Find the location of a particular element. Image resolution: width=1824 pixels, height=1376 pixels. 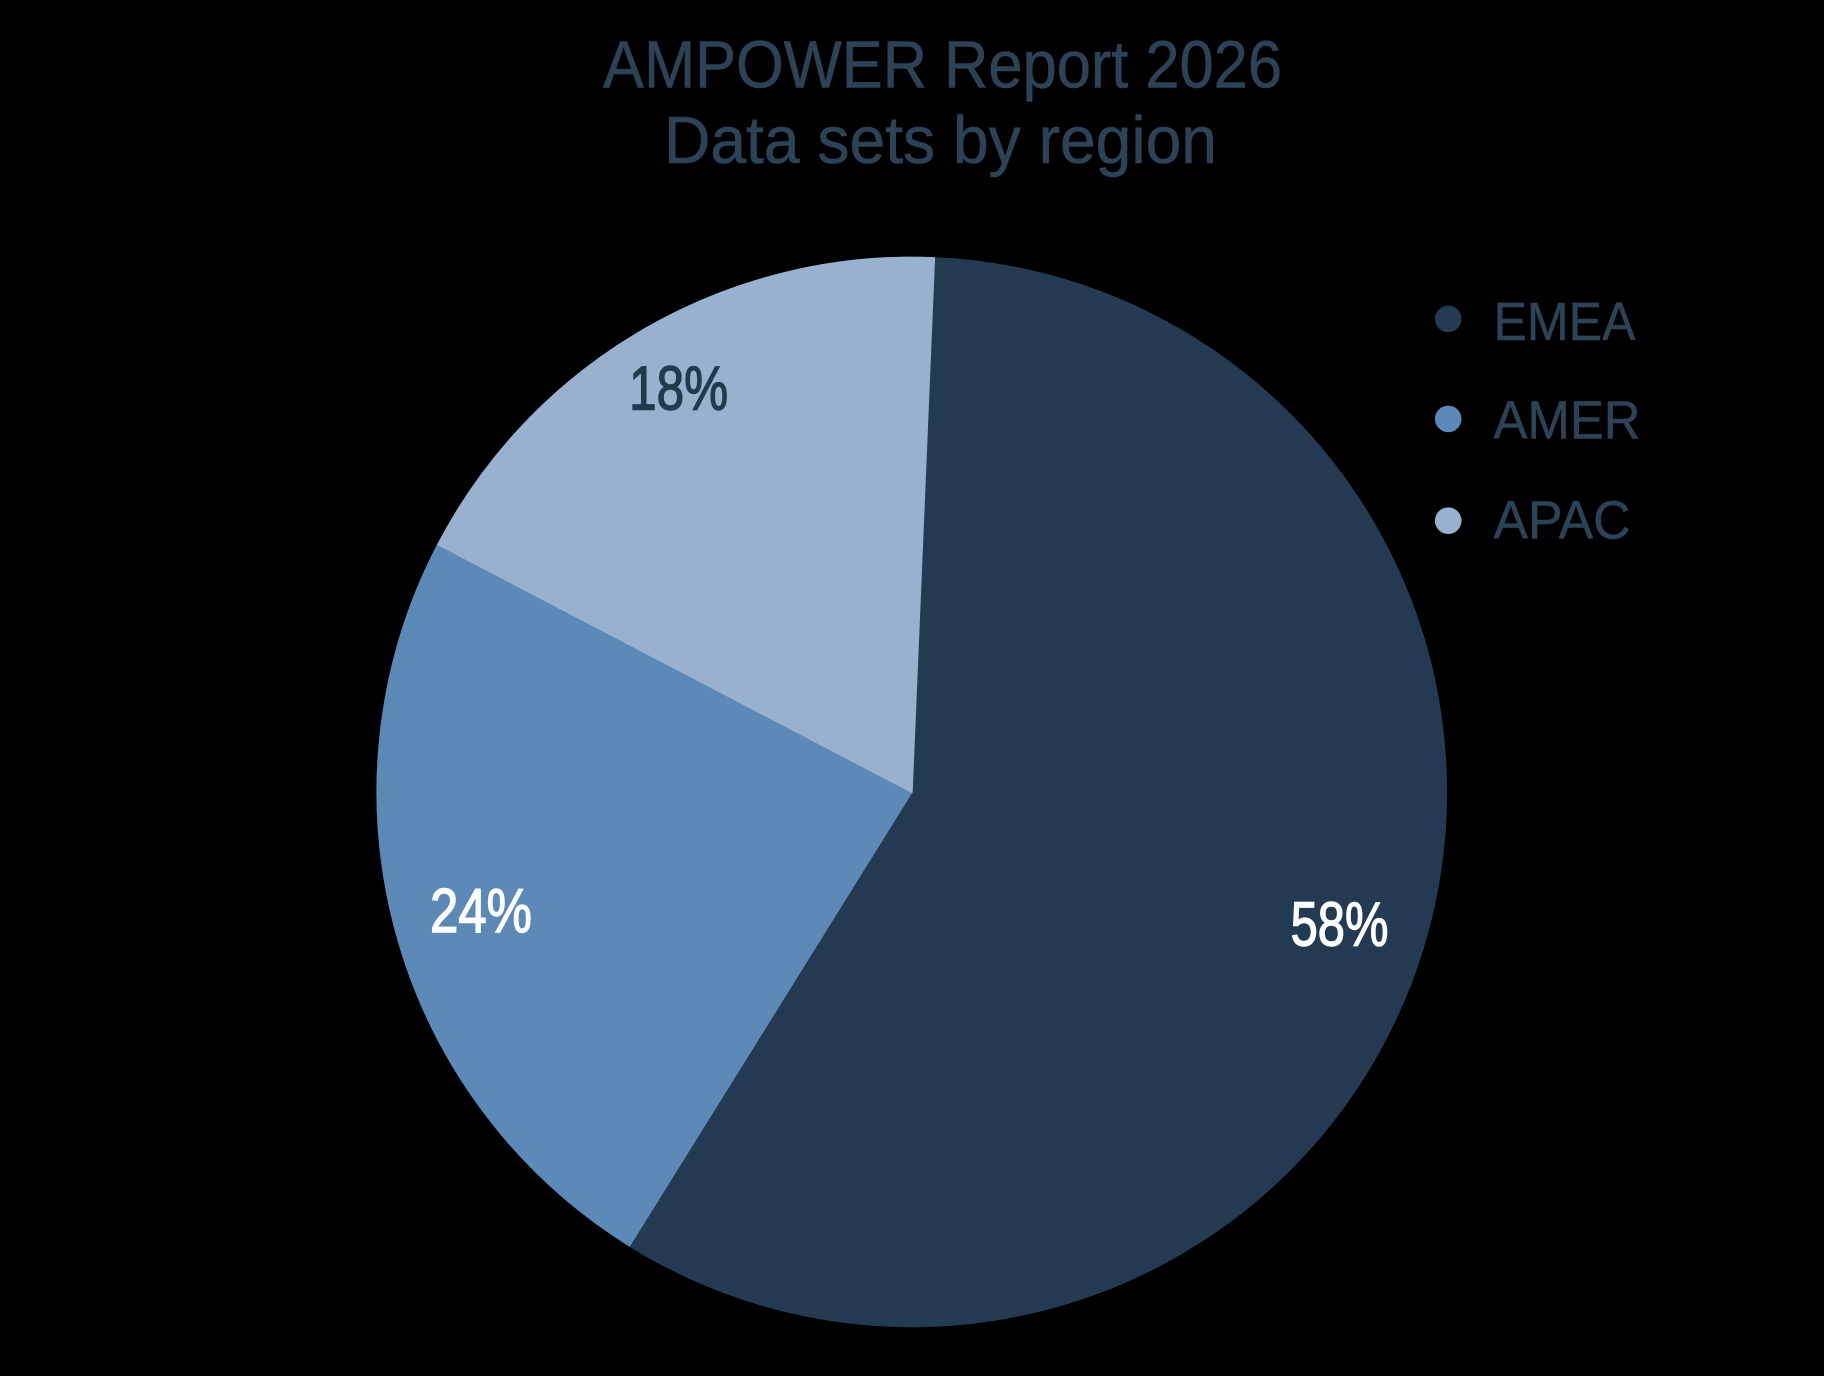

svg-text: 18% is located at coordinates (678, 388).